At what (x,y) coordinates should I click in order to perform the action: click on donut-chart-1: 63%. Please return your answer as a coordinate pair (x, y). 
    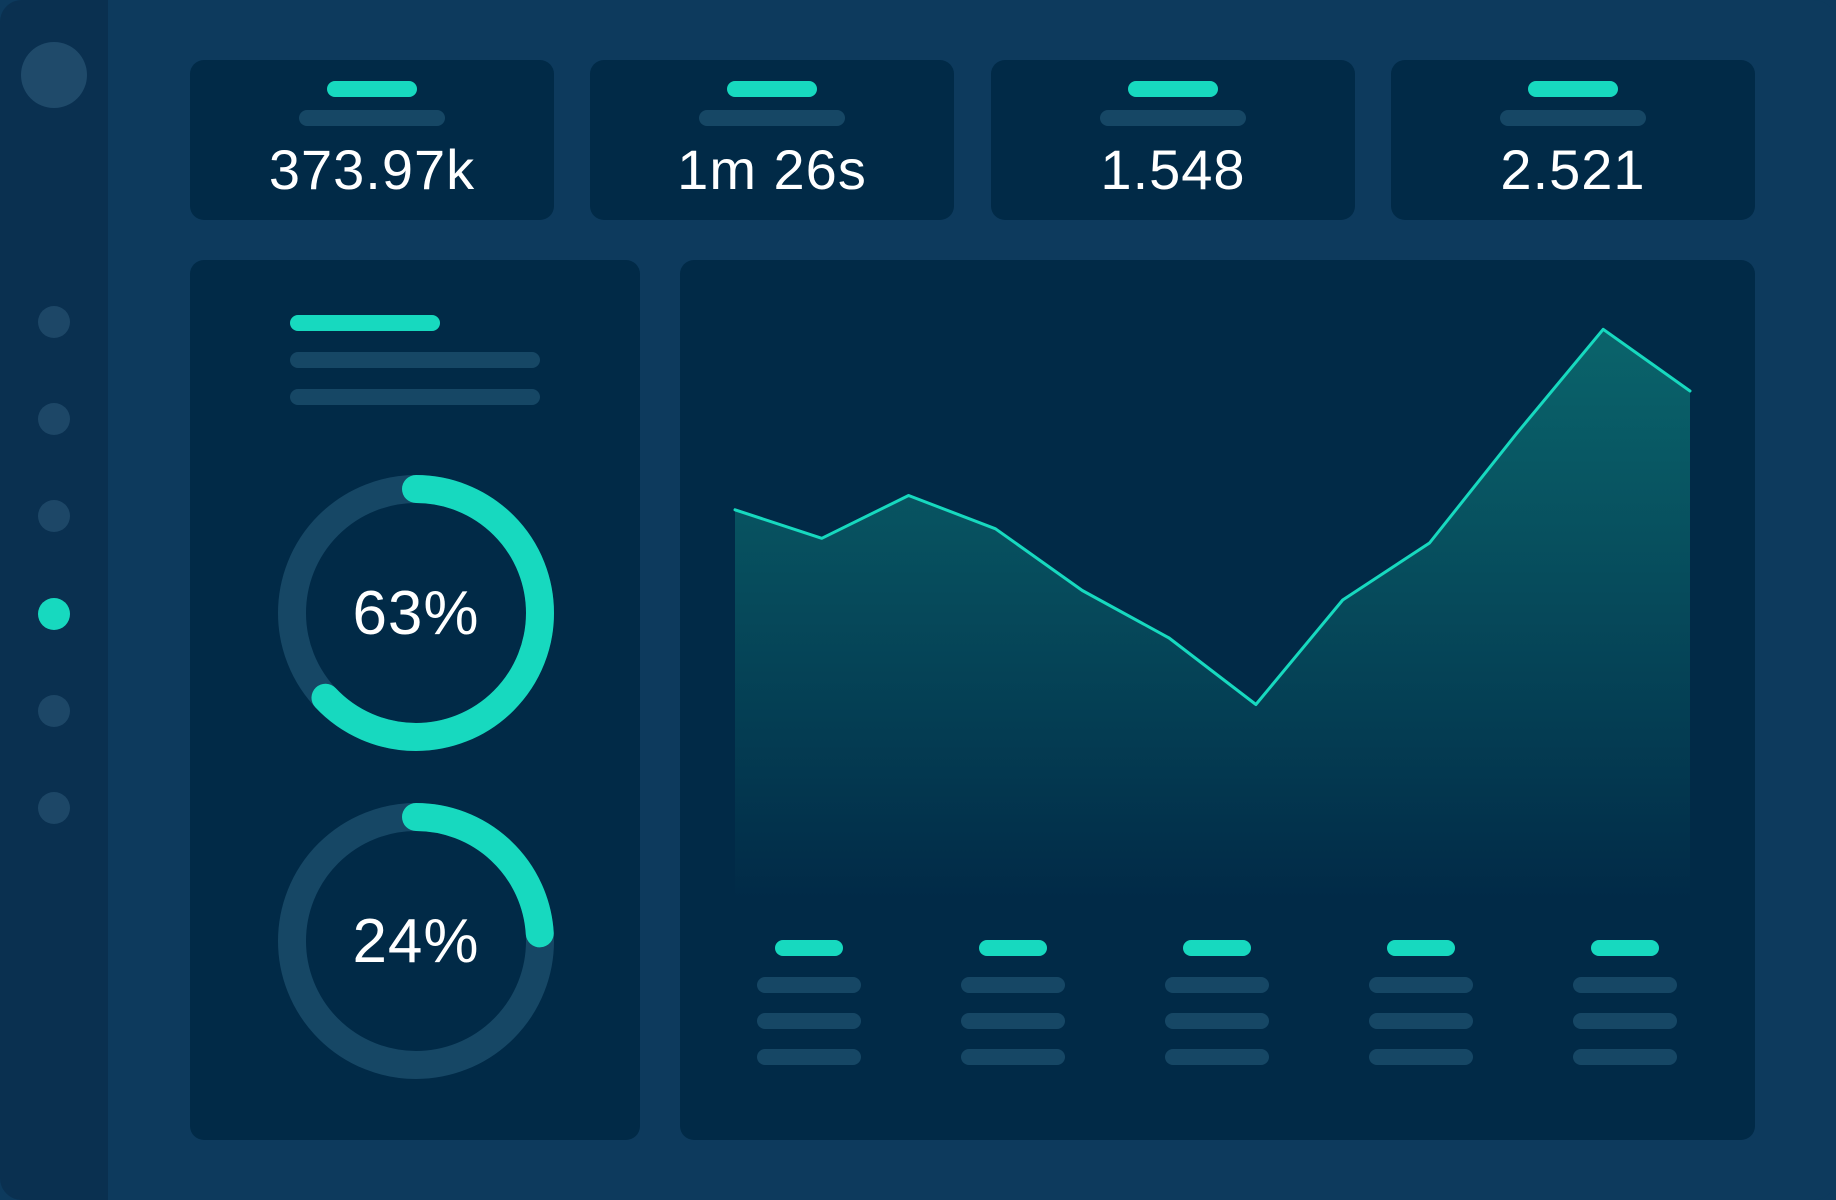
    Looking at the image, I should click on (416, 613).